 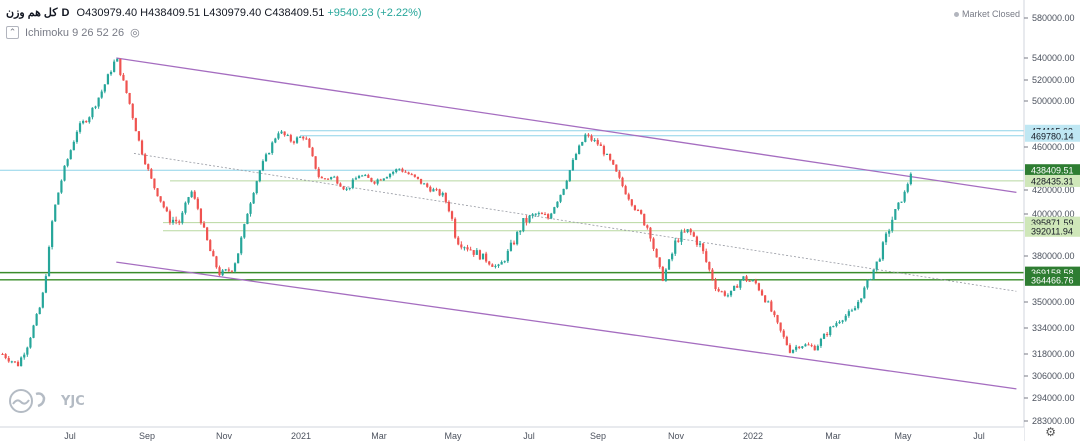 What do you see at coordinates (135, 33) in the screenshot?
I see `hide-eye-icon: ◎` at bounding box center [135, 33].